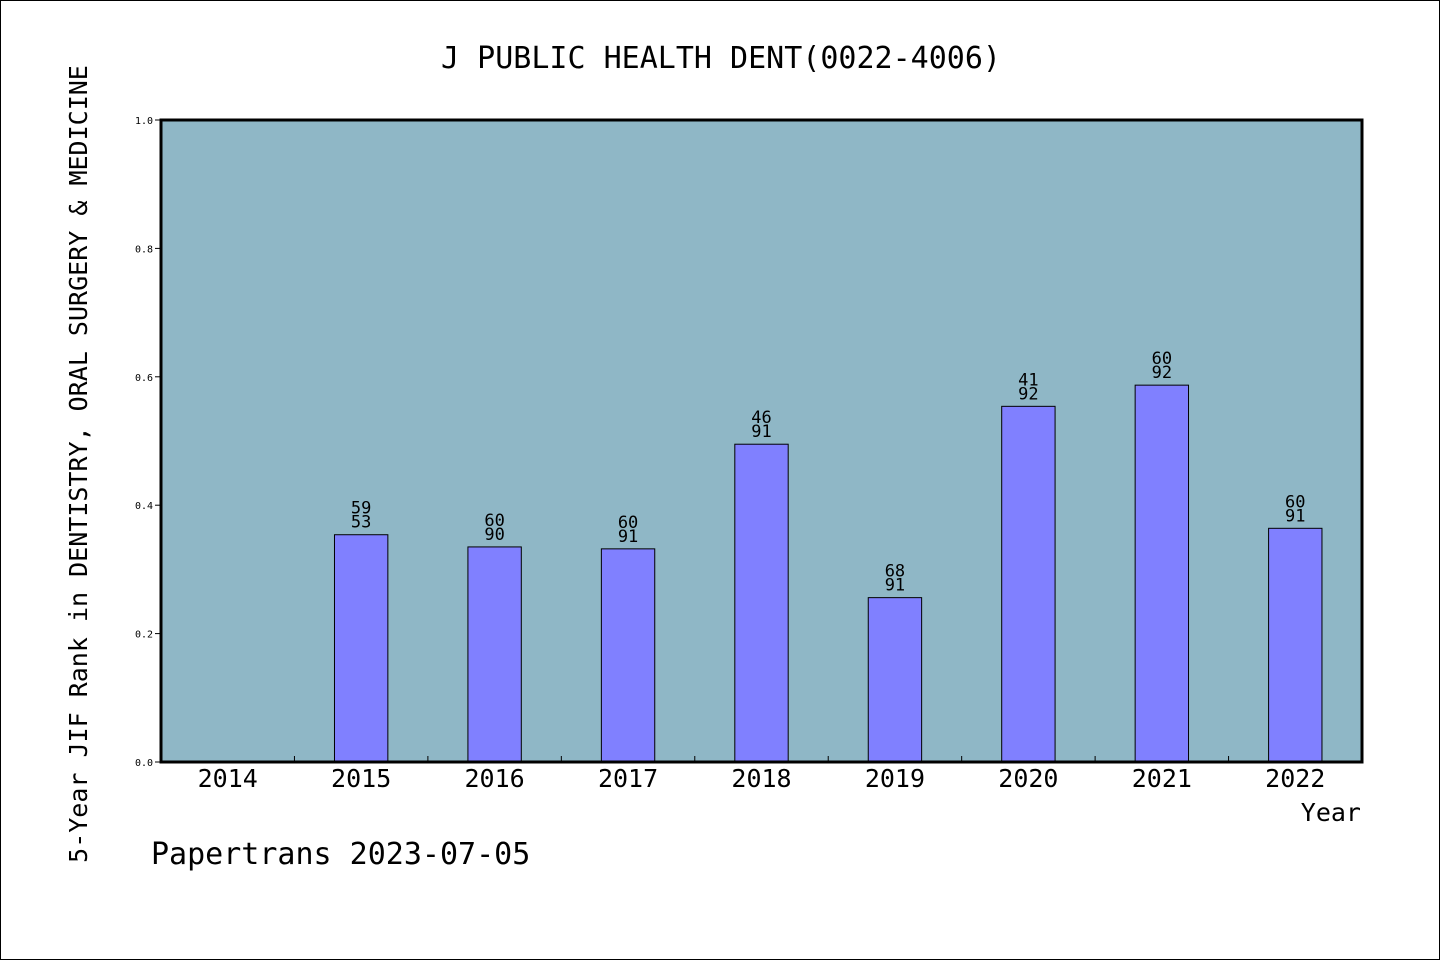  Describe the element at coordinates (895, 778) in the screenshot. I see `x-tick-label: 2019` at that location.